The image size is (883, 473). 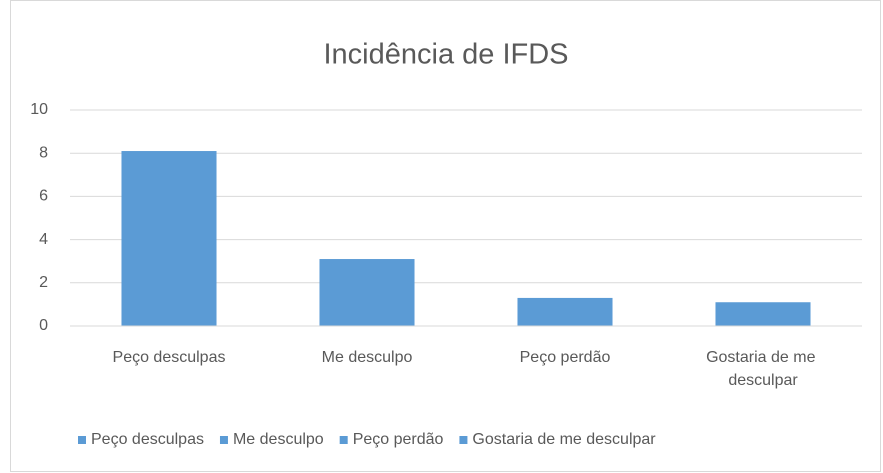 What do you see at coordinates (278, 439) in the screenshot?
I see `legend-label: Me desculpo` at bounding box center [278, 439].